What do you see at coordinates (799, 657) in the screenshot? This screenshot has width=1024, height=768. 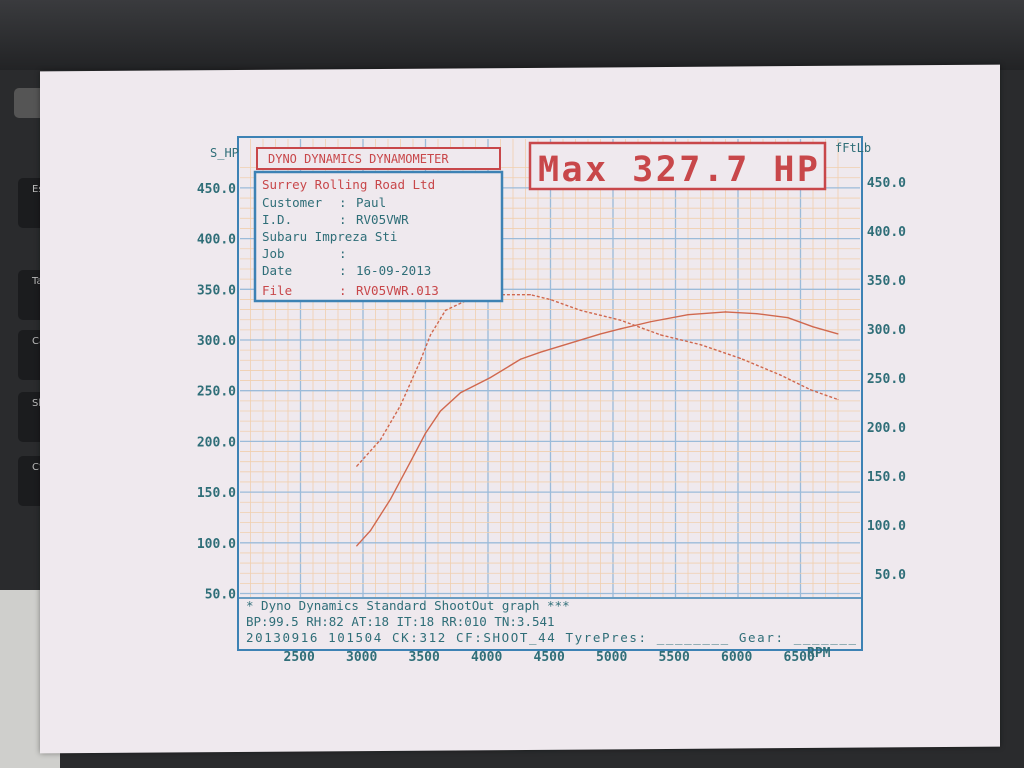 I see `x-tick-label: 6500` at bounding box center [799, 657].